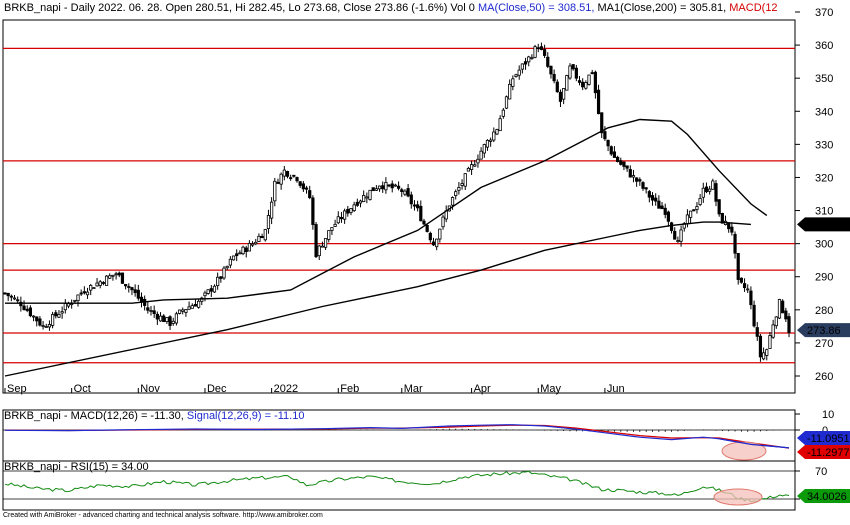  Describe the element at coordinates (286, 389) in the screenshot. I see `x-tick-label: 2022` at that location.